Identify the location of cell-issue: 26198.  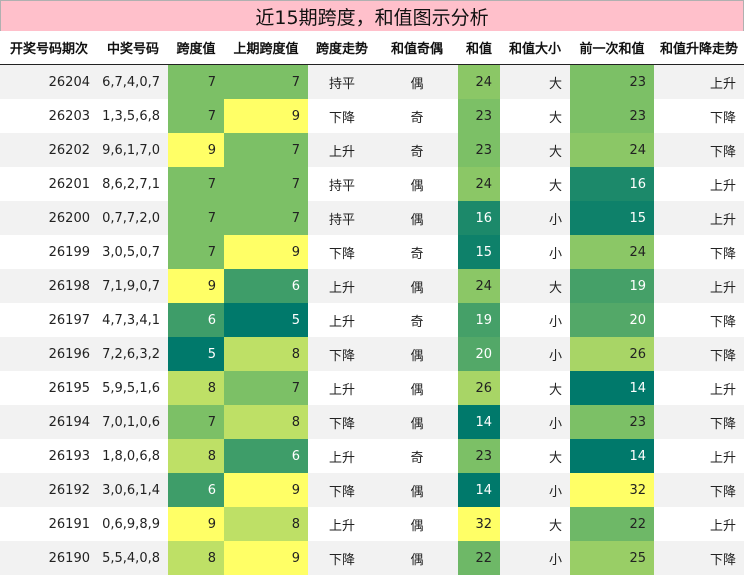
(49, 286).